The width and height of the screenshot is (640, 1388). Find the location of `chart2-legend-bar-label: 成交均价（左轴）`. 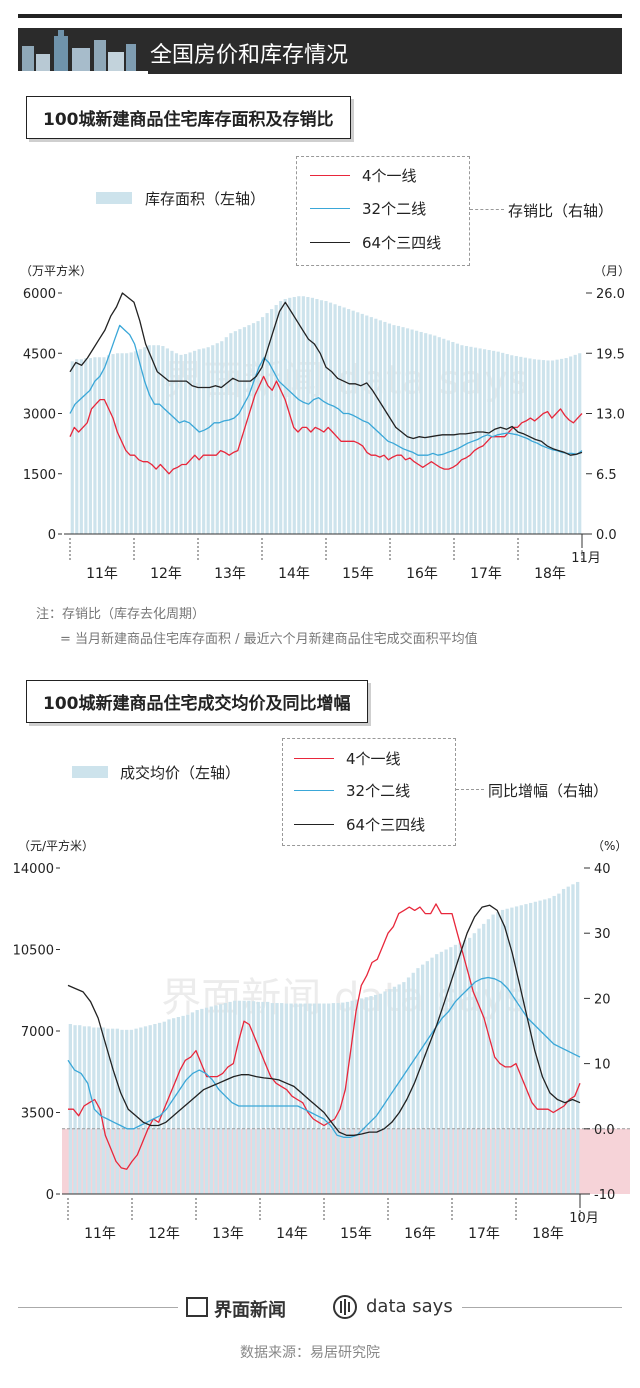

chart2-legend-bar-label: 成交均价（左轴） is located at coordinates (180, 773).